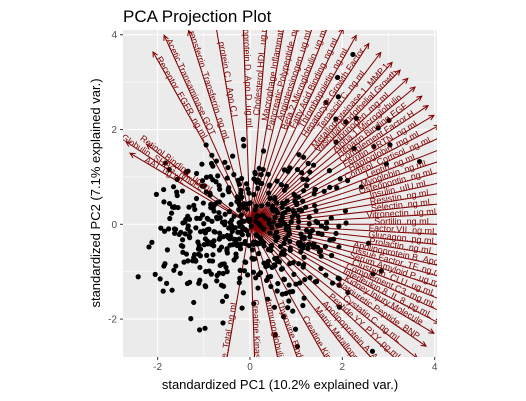 Image resolution: width=526 pixels, height=401 pixels. What do you see at coordinates (114, 35) in the screenshot?
I see `y-tick-label: 4` at bounding box center [114, 35].